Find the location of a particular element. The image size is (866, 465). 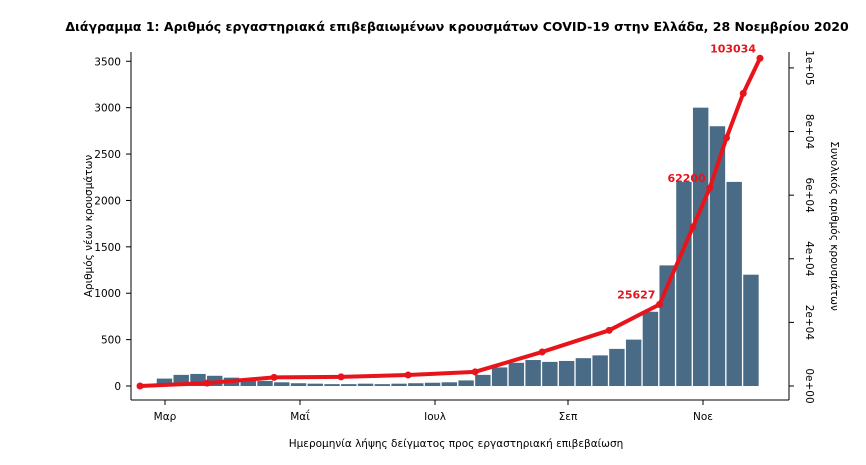

y2-tick-label: 4e+04 is located at coordinates (809, 259).